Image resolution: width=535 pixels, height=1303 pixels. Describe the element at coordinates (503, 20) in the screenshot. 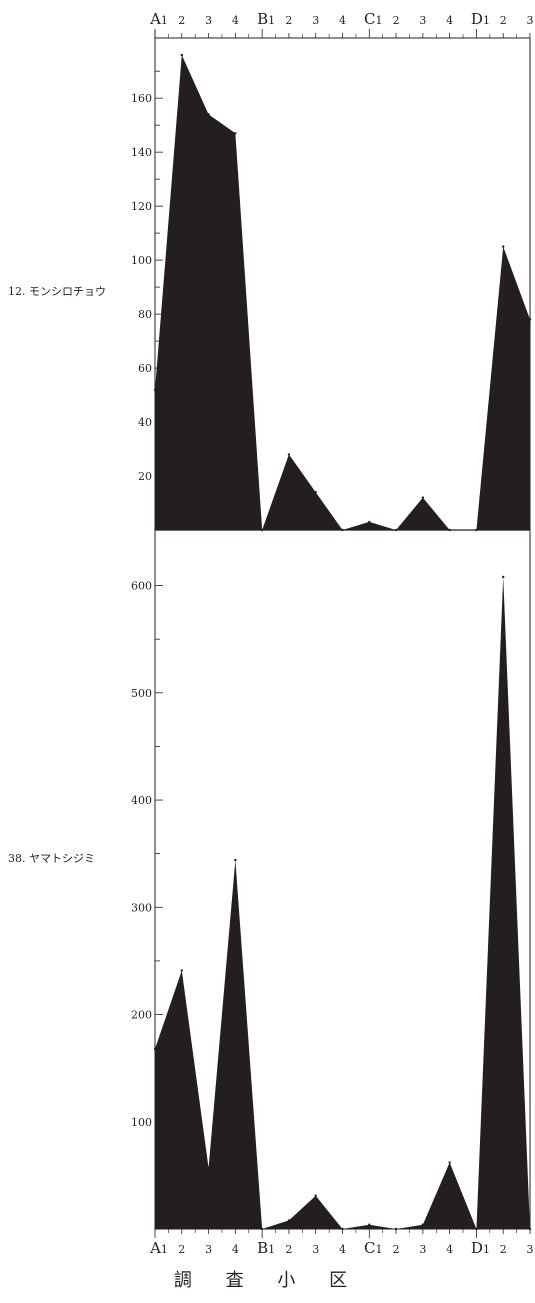

I see `top-x-tick-label-14: 2` at that location.